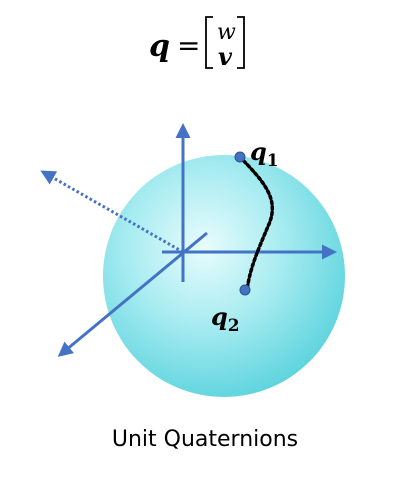 This screenshot has height=478, width=411. What do you see at coordinates (225, 56) in the screenshot?
I see `vector-bottom-v: v` at bounding box center [225, 56].